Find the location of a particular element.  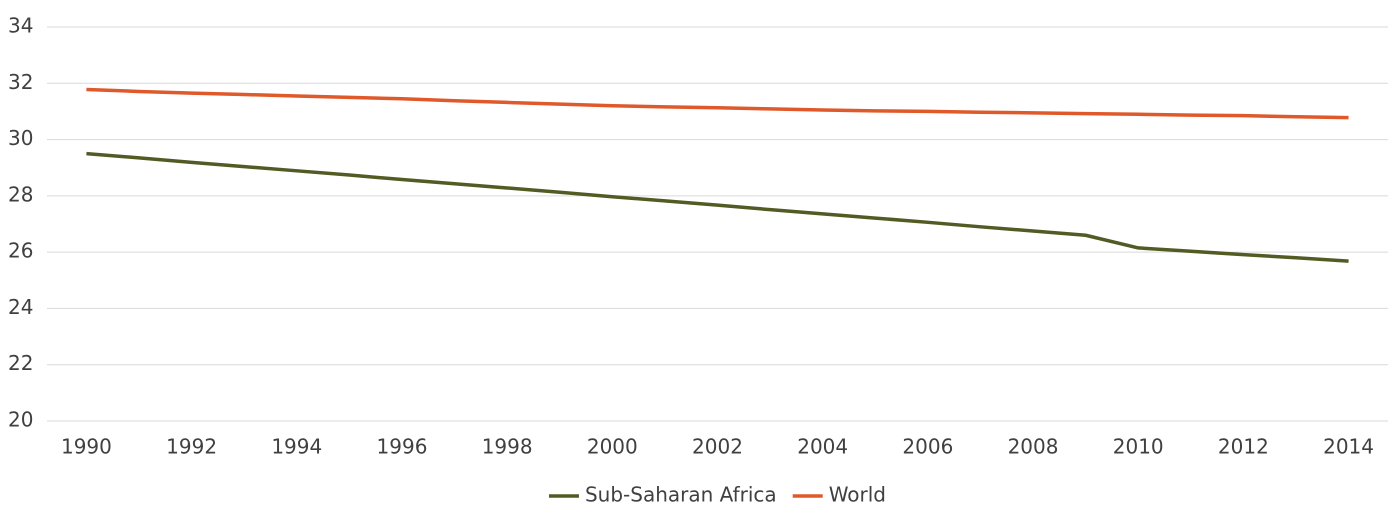

x-tick-label: 2008 is located at coordinates (1033, 447).